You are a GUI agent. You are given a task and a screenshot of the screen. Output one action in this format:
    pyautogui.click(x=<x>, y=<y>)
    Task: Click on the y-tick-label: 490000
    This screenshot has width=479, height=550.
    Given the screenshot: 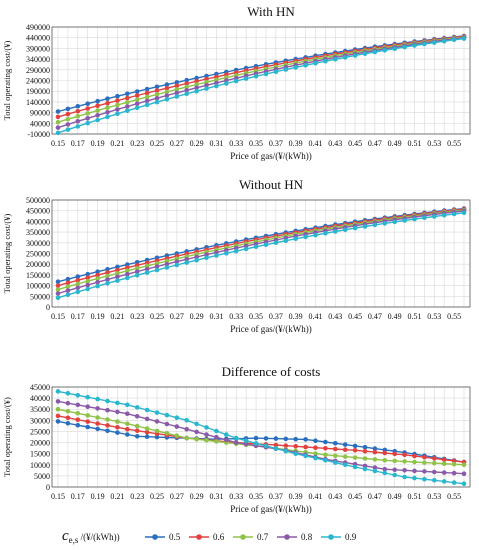 What is the action you would take?
    pyautogui.click(x=38, y=27)
    